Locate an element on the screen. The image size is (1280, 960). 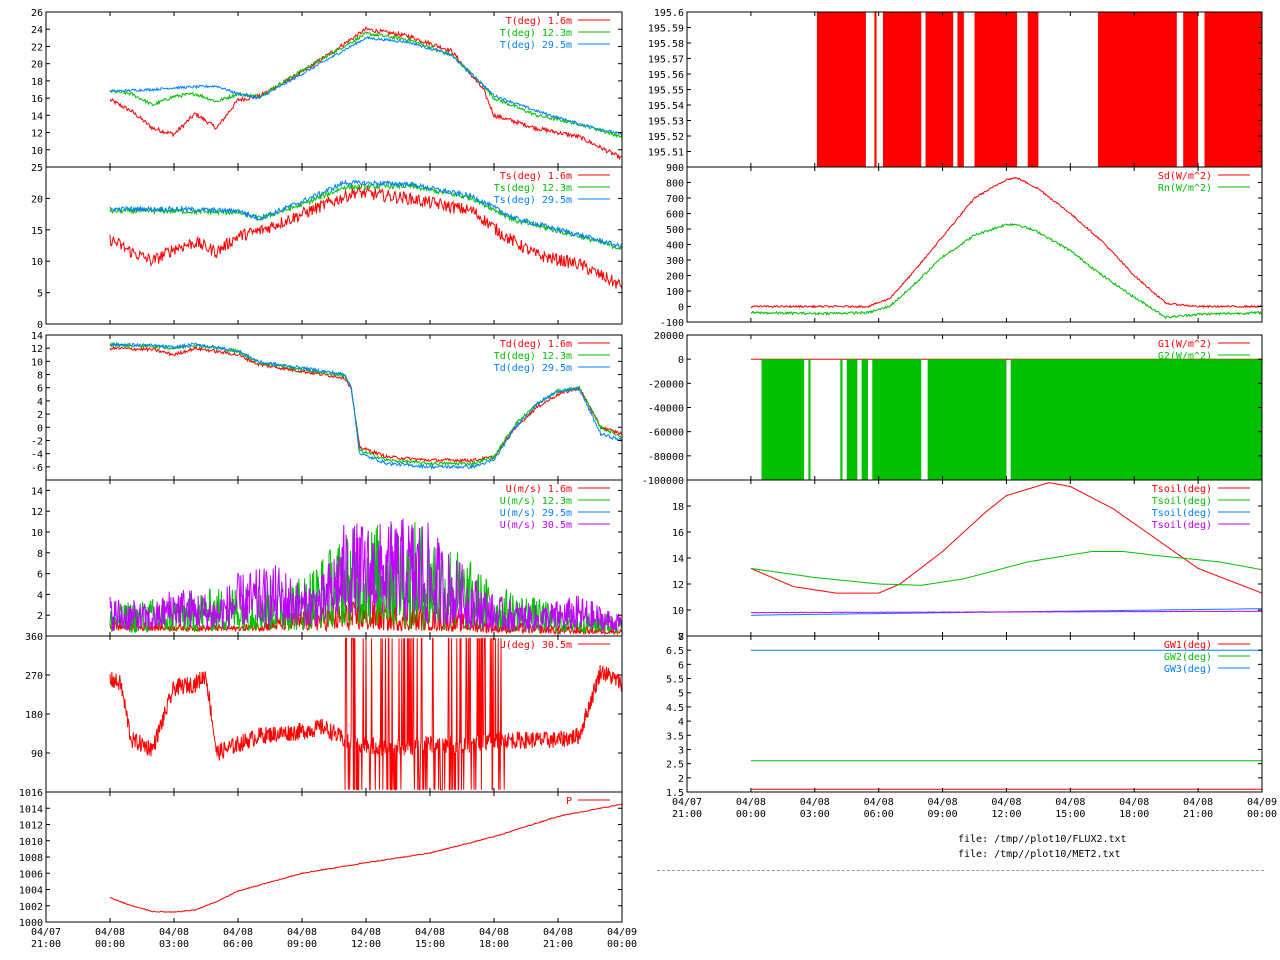
legend-label: Td(deg) 12.3m is located at coordinates (533, 356).